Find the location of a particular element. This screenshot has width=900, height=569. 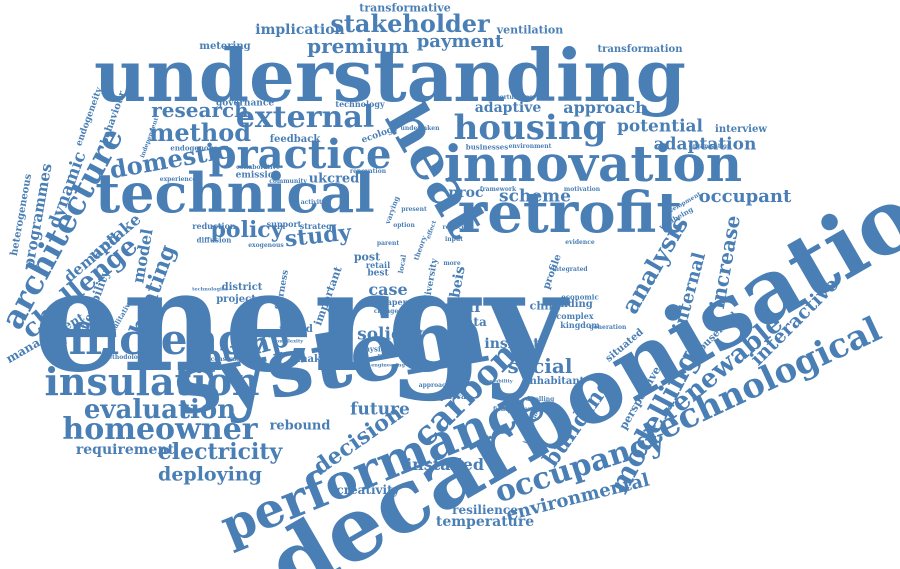

word-addition: addition is located at coordinates (448, 337).